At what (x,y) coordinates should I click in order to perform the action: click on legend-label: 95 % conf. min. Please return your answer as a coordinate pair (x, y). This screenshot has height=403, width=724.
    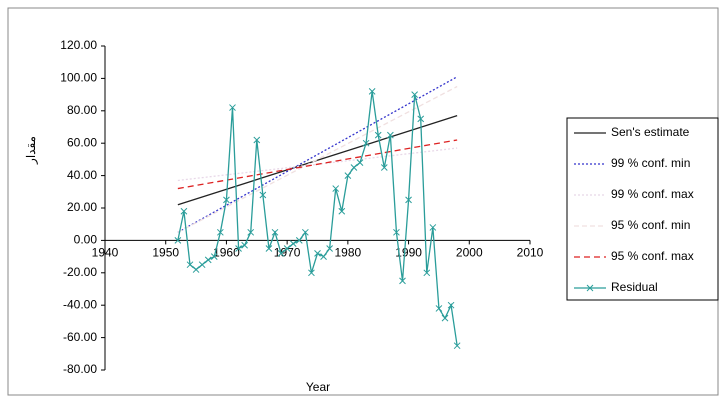
    Looking at the image, I should click on (650, 225).